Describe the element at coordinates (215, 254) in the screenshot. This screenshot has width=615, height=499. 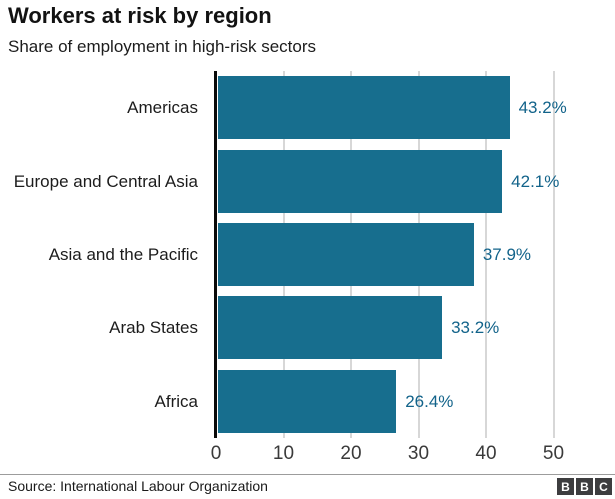
I see `y-axis-line` at that location.